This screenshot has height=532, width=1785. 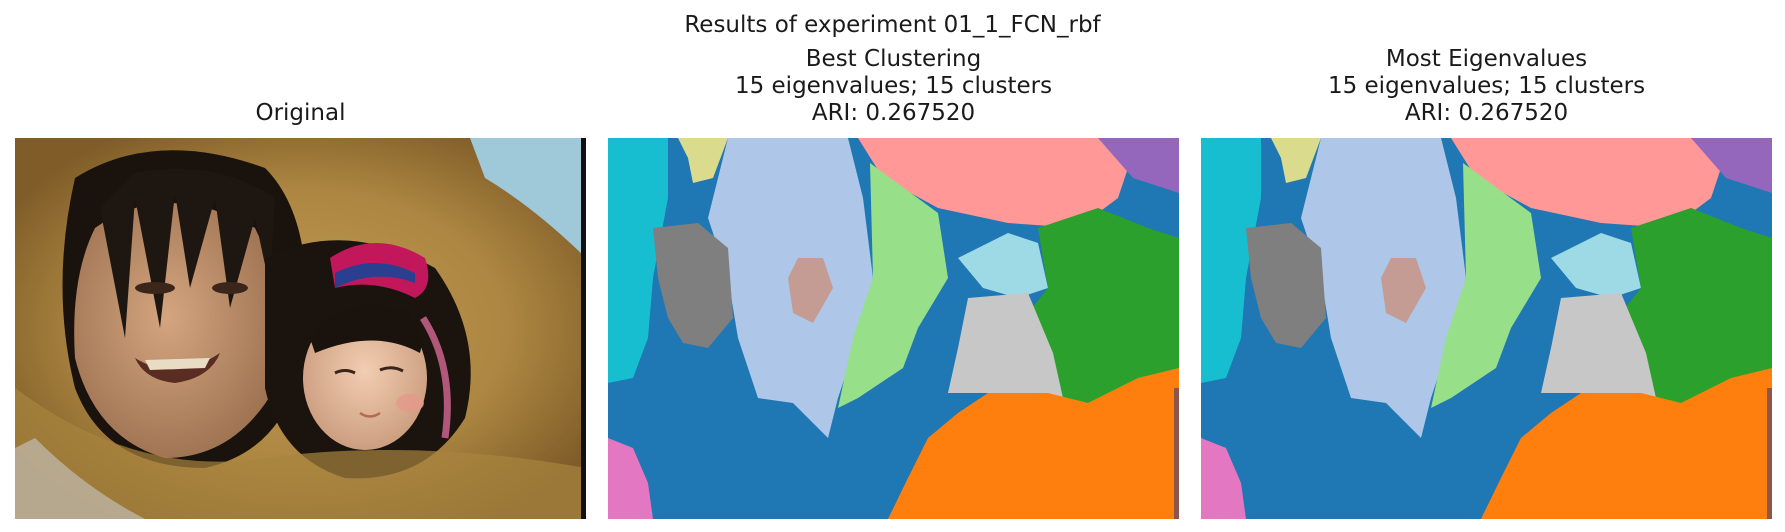 What do you see at coordinates (300, 113) in the screenshot?
I see `panel-title-line: Original` at bounding box center [300, 113].